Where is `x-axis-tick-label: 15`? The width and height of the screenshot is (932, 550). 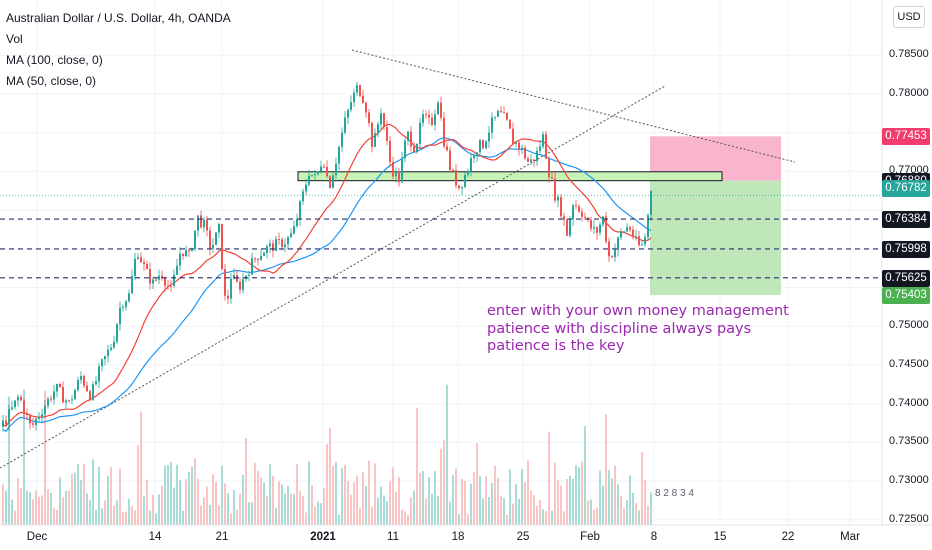 x-axis-tick-label: 15 is located at coordinates (720, 537).